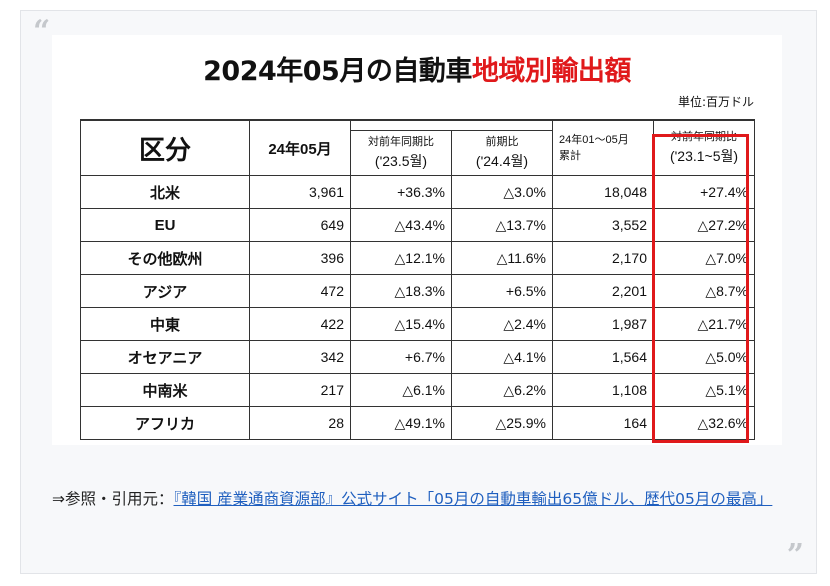 This screenshot has width=830, height=586. I want to click on value-cell: 1,987, so click(603, 324).